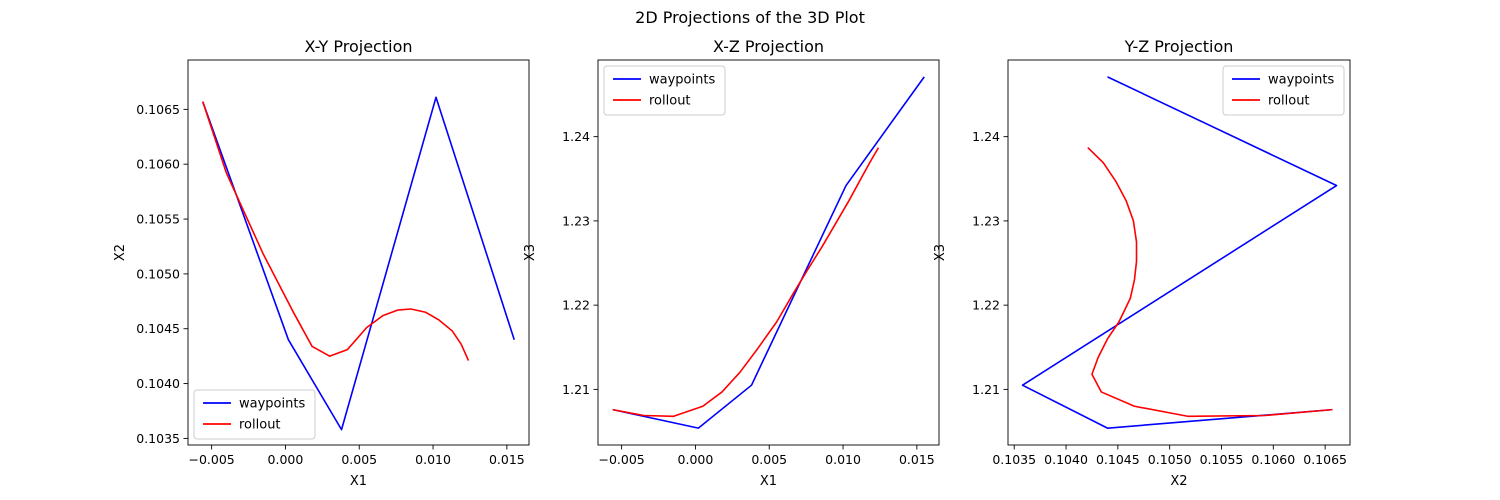  I want to click on panel-title: Y-Z Projection, so click(1179, 46).